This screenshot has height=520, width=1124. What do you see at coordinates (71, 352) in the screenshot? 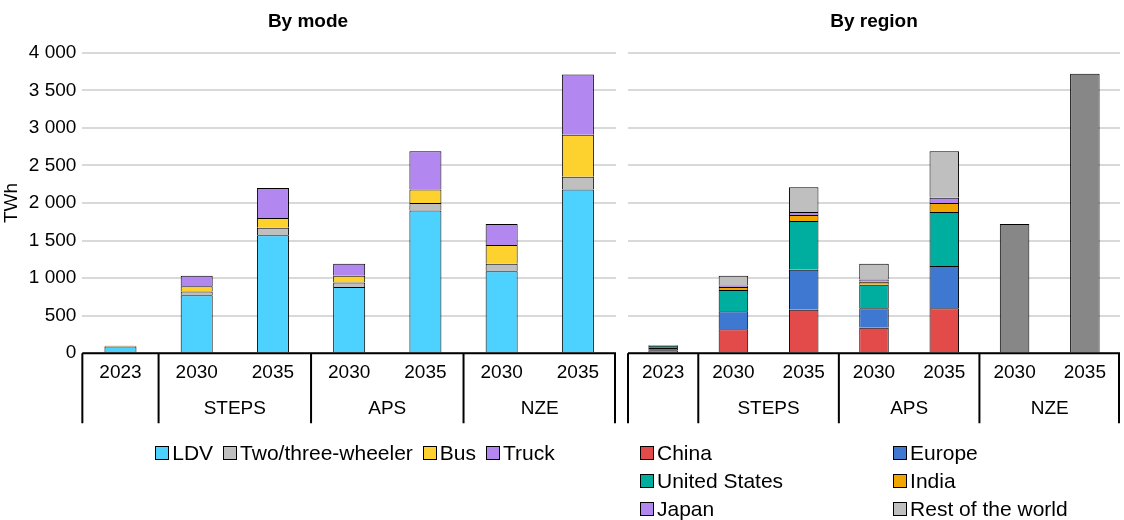
I see `y-tick-label: 0` at bounding box center [71, 352].